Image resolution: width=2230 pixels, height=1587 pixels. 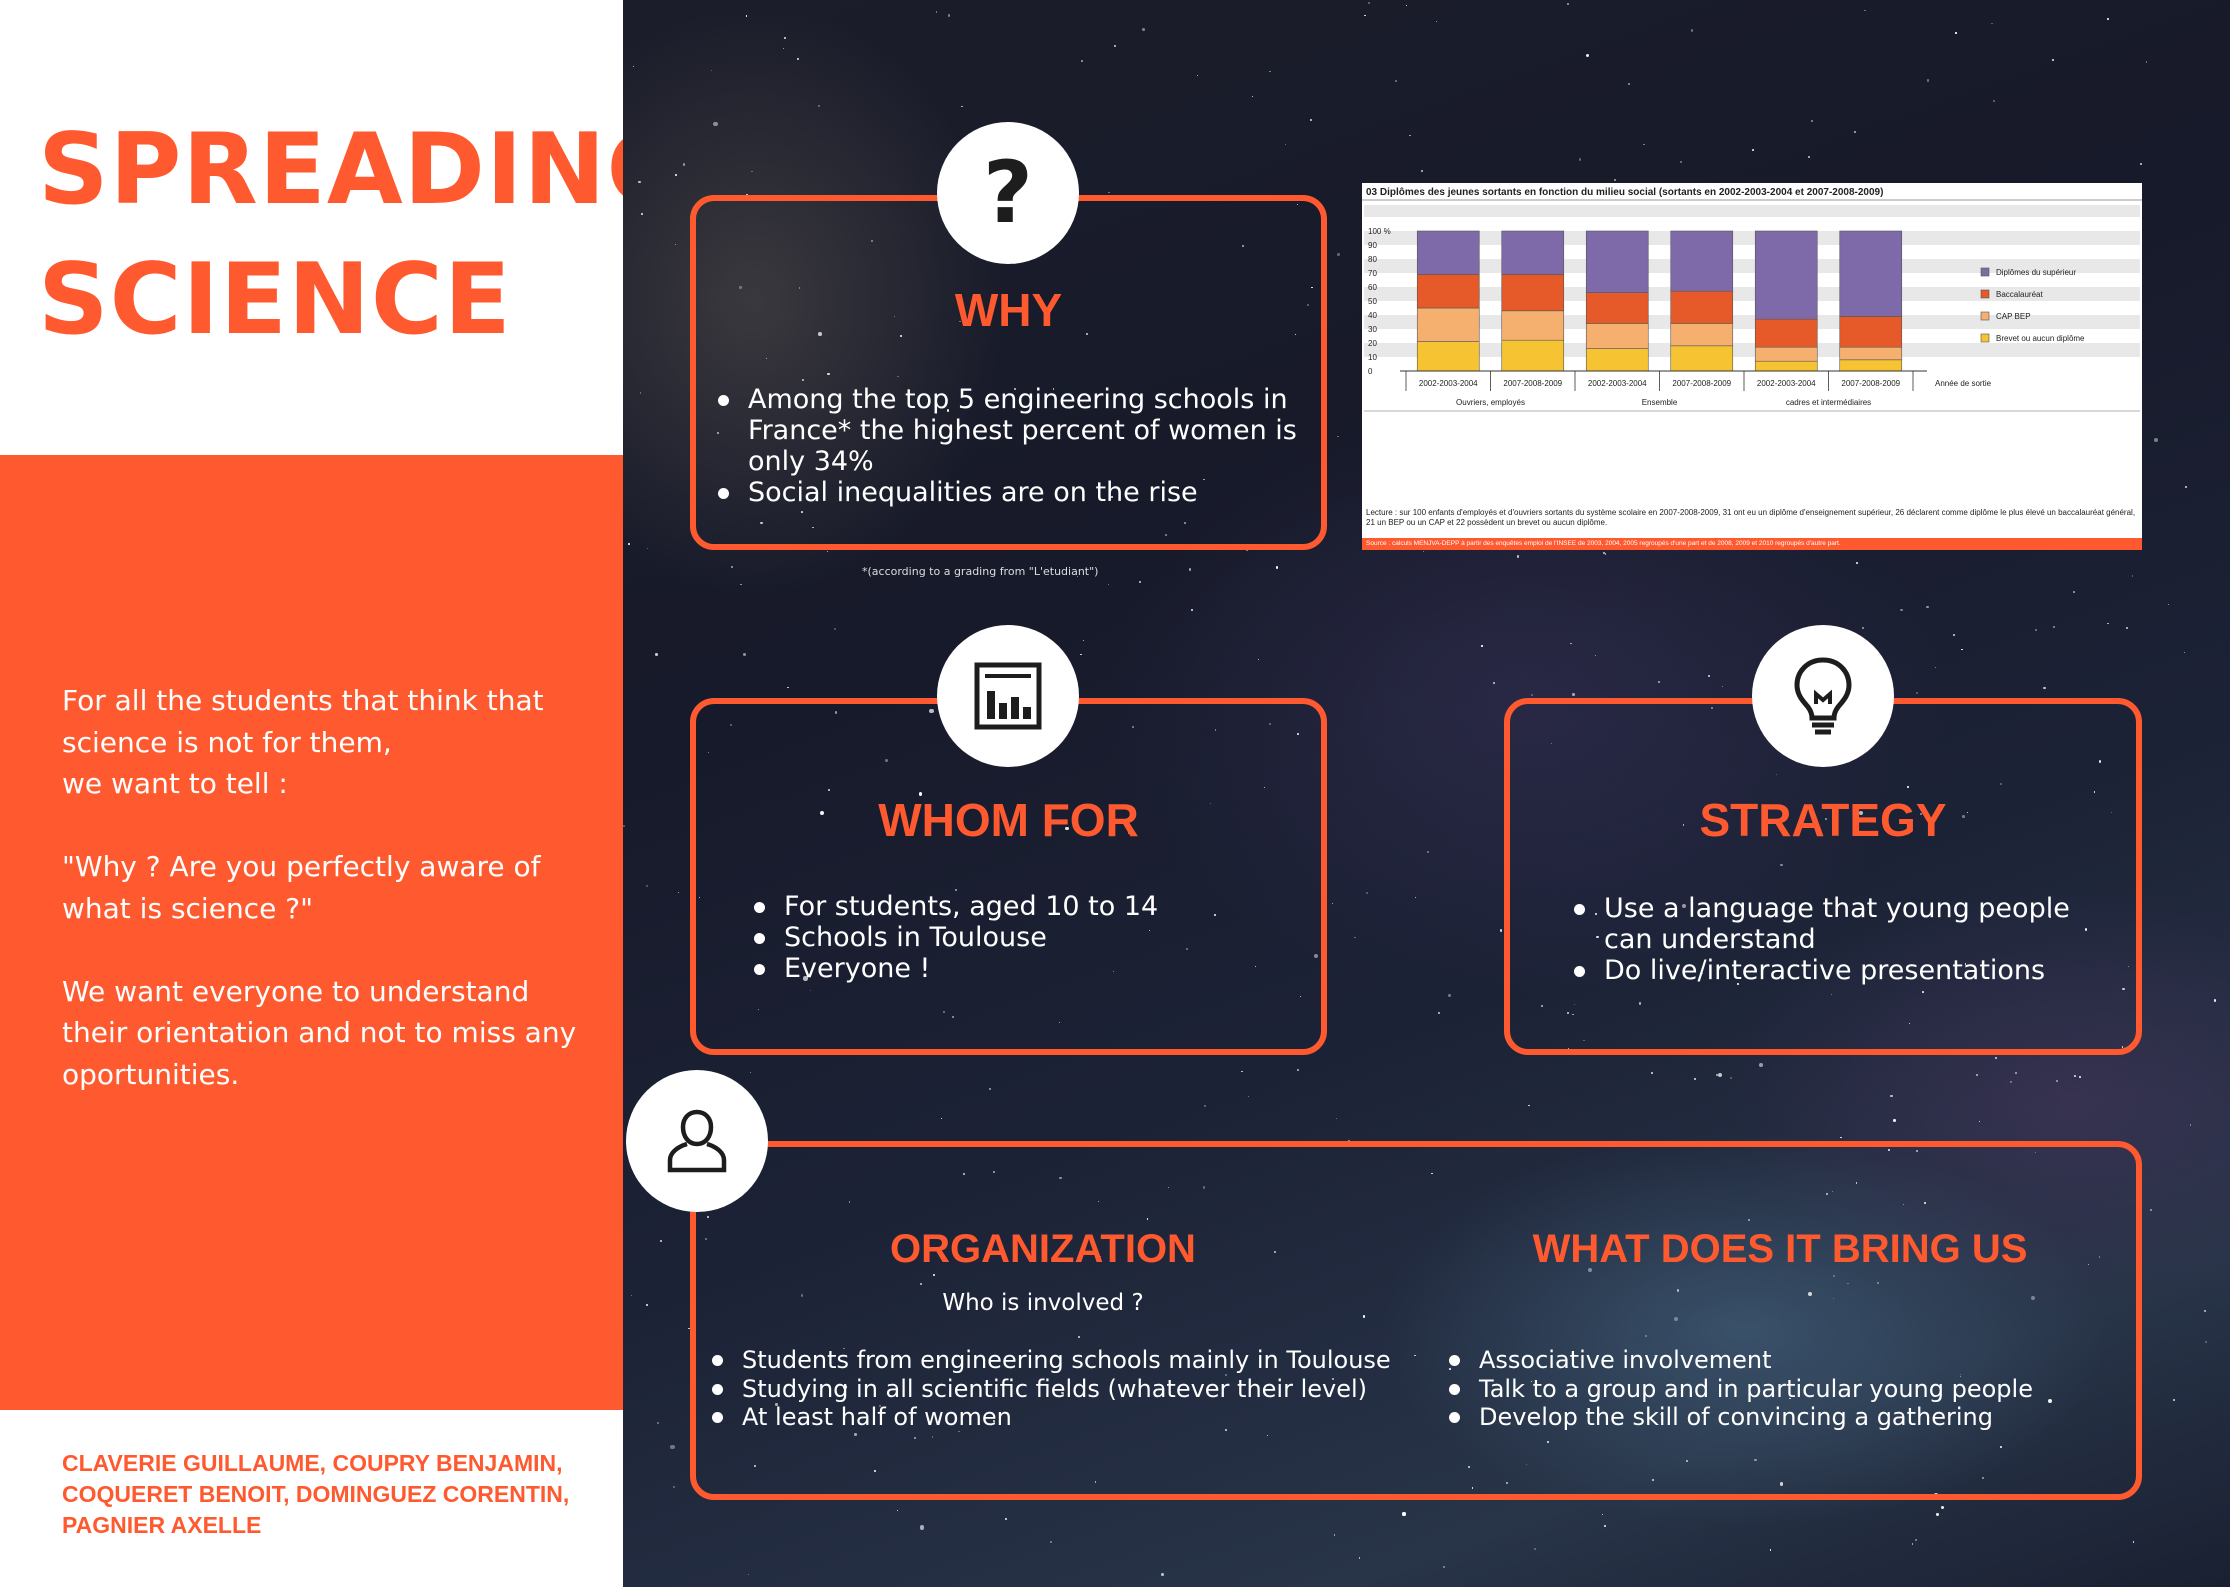 I want to click on group-label: Ensemble, so click(x=1660, y=402).